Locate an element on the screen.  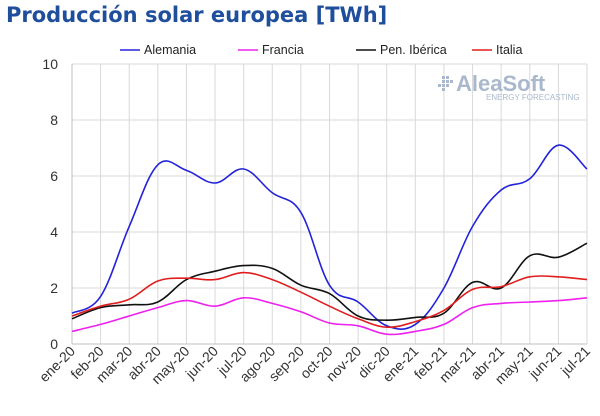
logo-name: AleaSoft is located at coordinates (501, 83).